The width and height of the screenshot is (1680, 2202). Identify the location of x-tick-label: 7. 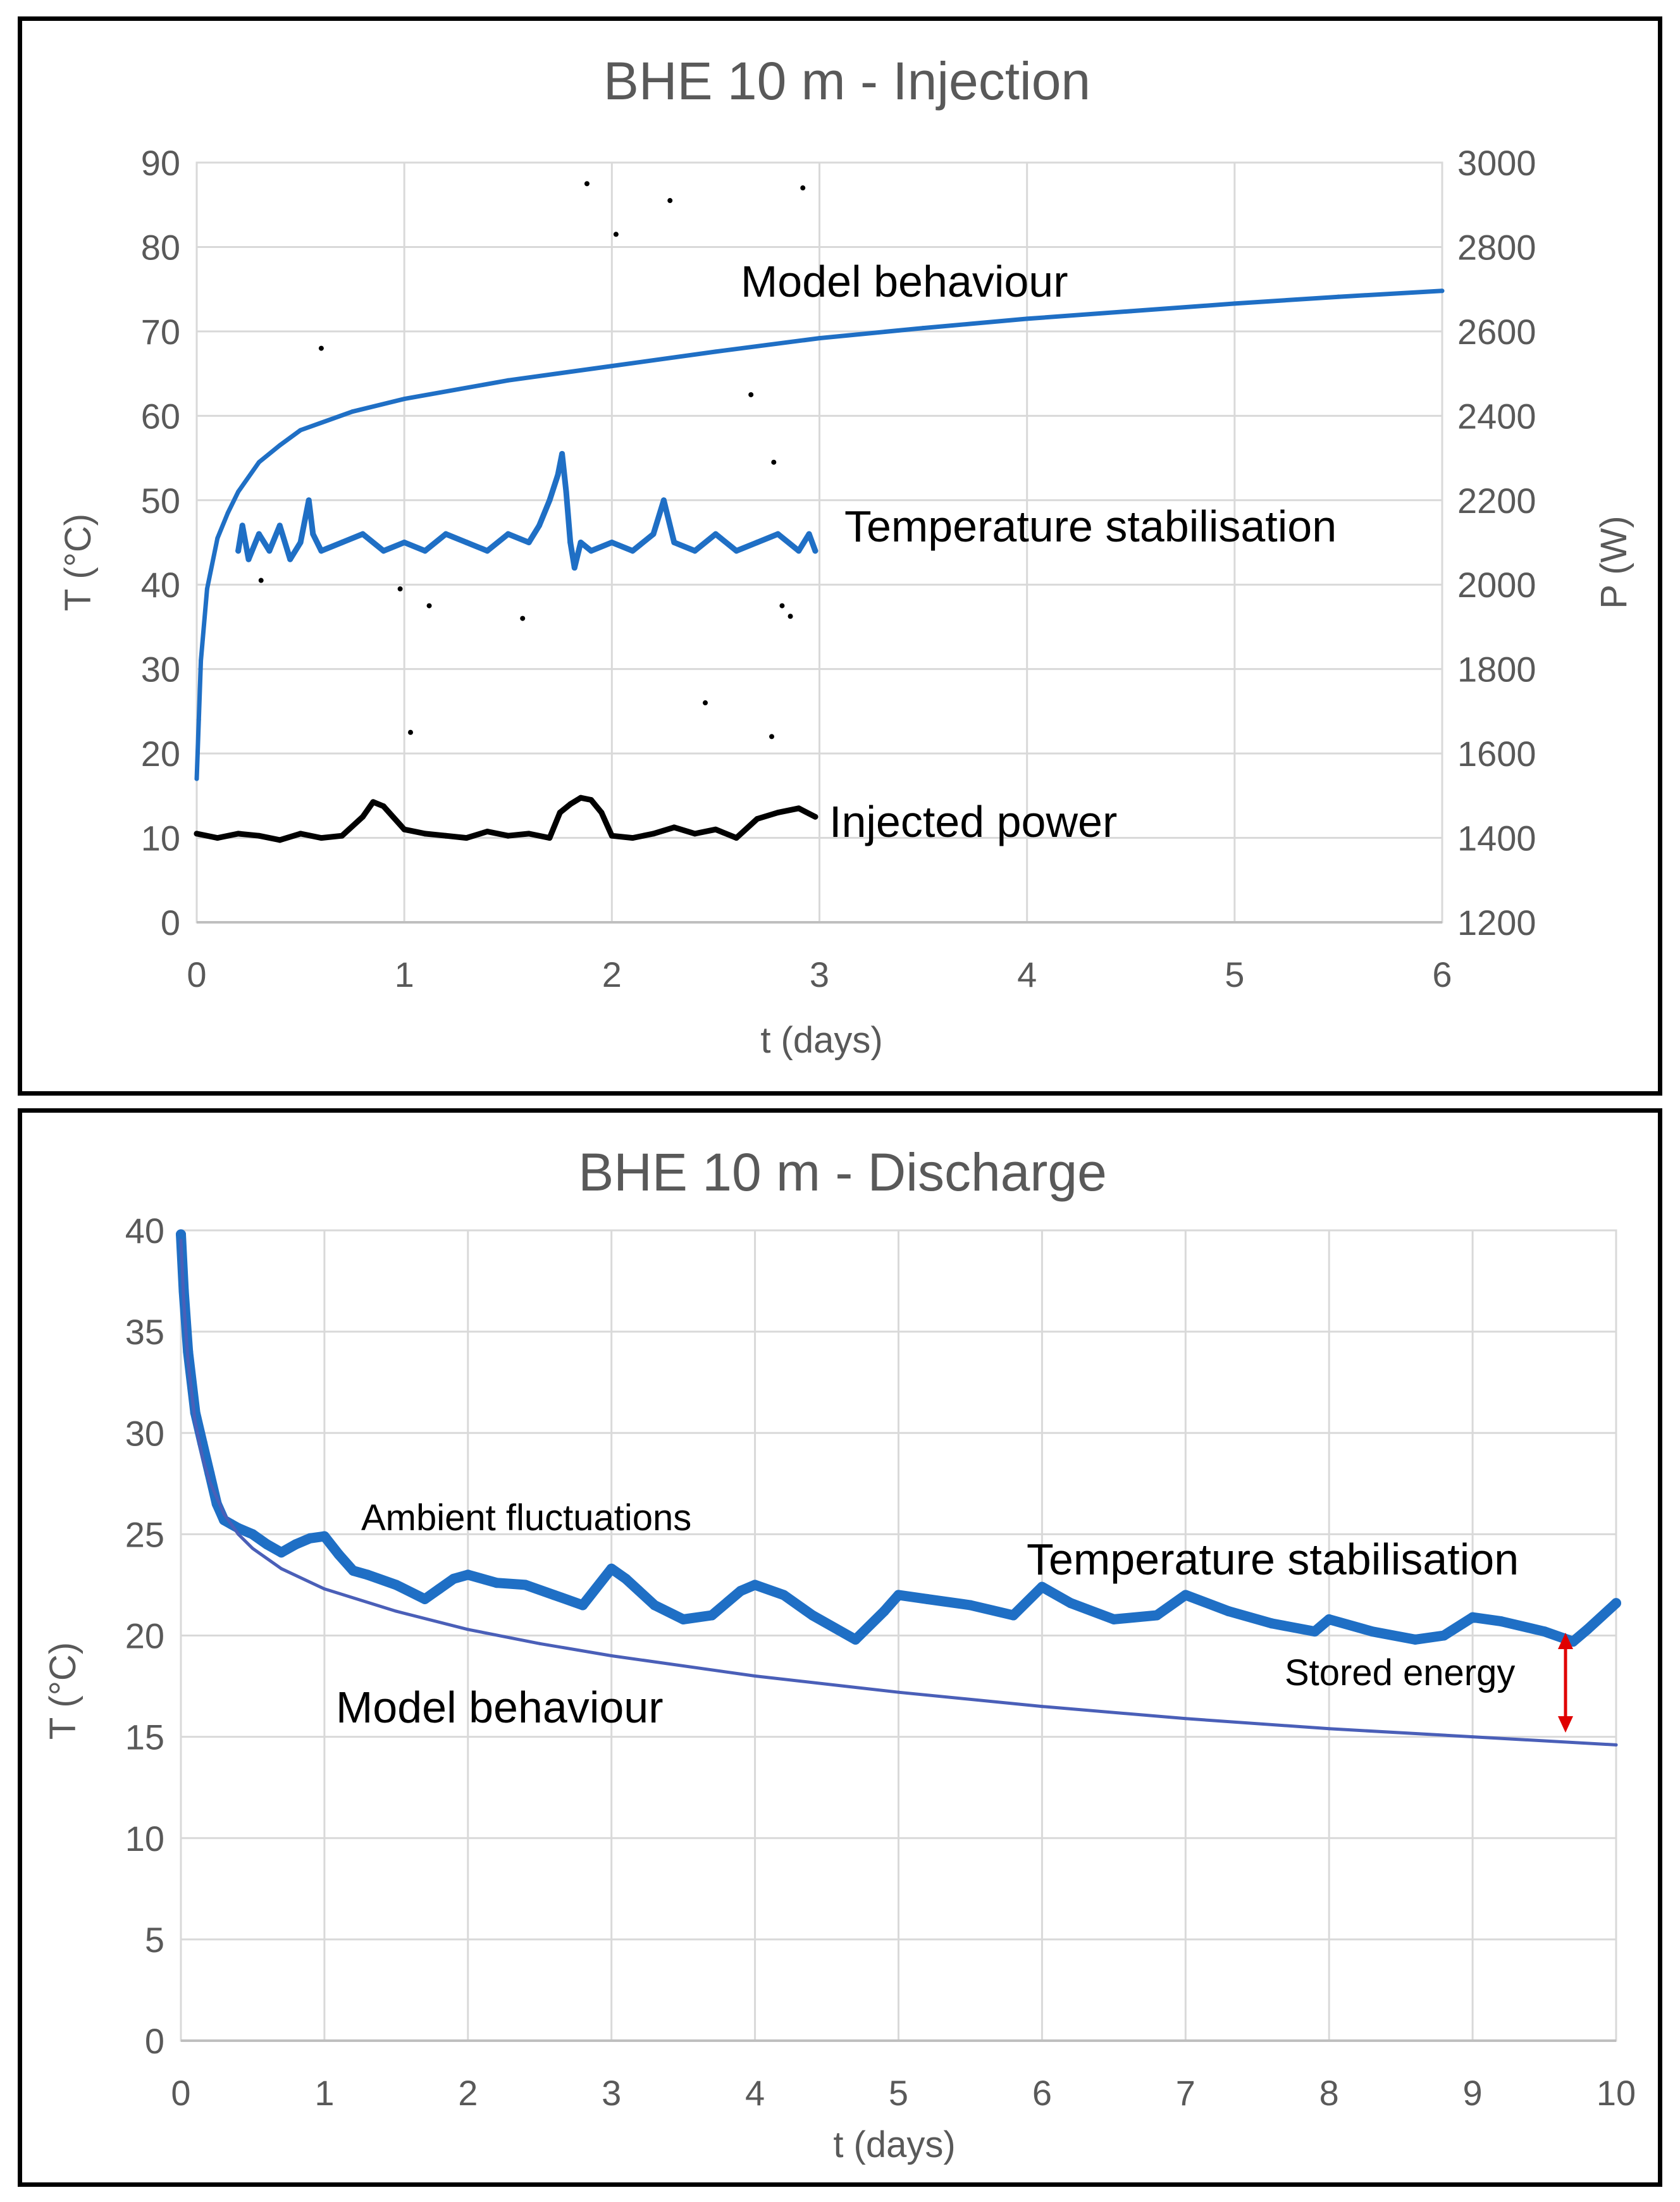
(1185, 2093).